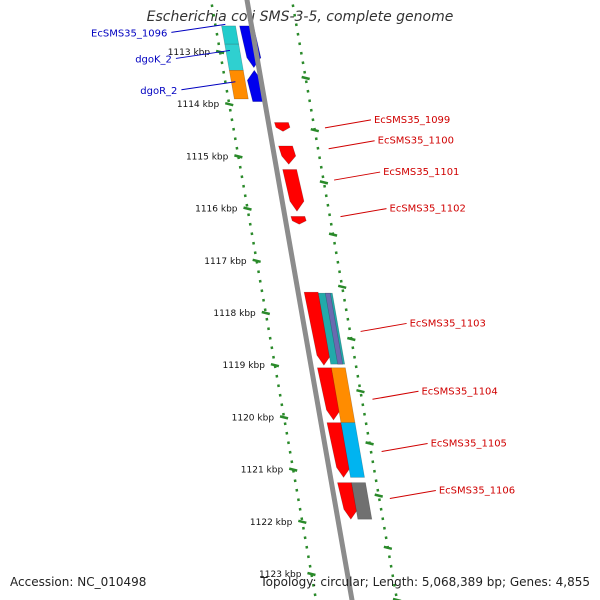  What do you see at coordinates (234, 314) in the screenshot?
I see `tick-label: 1118 kbp` at bounding box center [234, 314].